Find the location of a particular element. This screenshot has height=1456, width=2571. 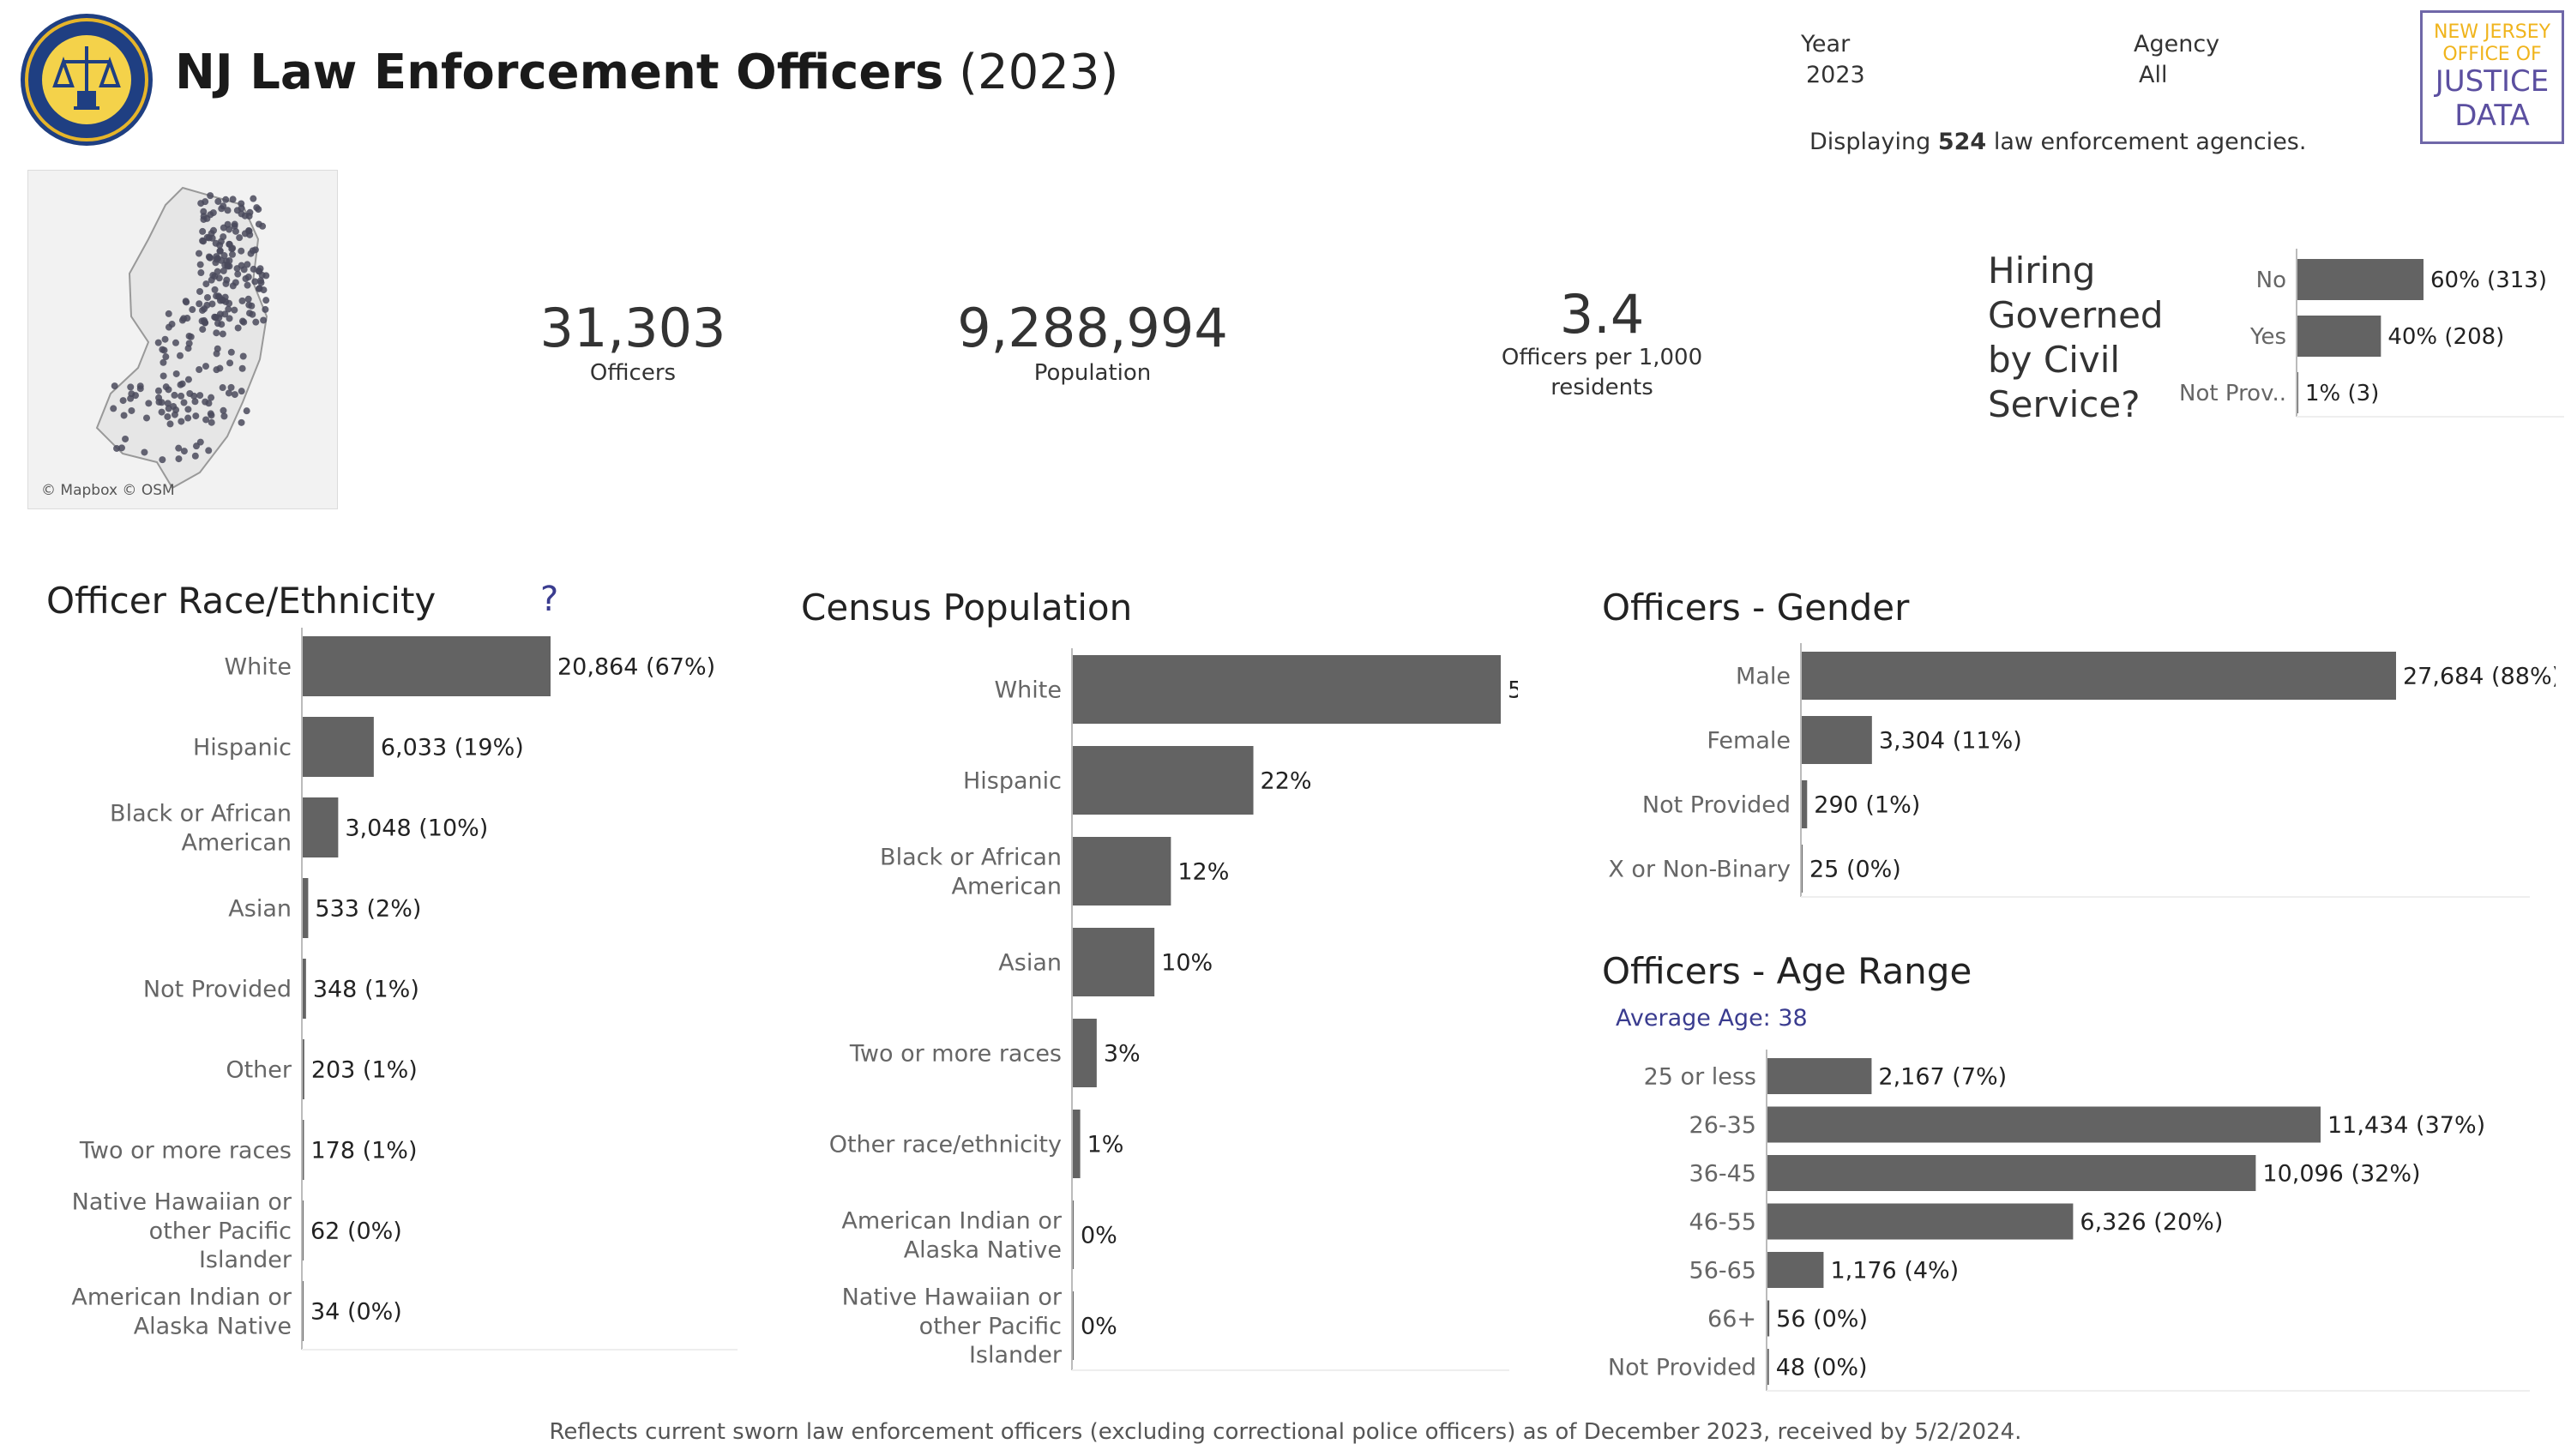

help-icon: ? is located at coordinates (549, 600).